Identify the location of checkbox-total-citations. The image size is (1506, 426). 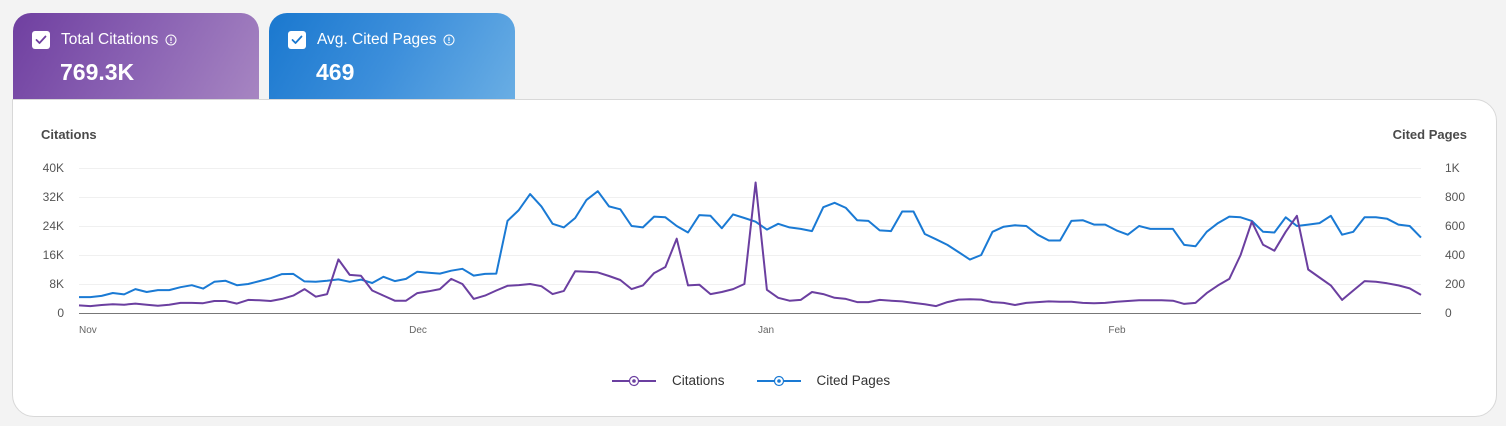
(41, 40).